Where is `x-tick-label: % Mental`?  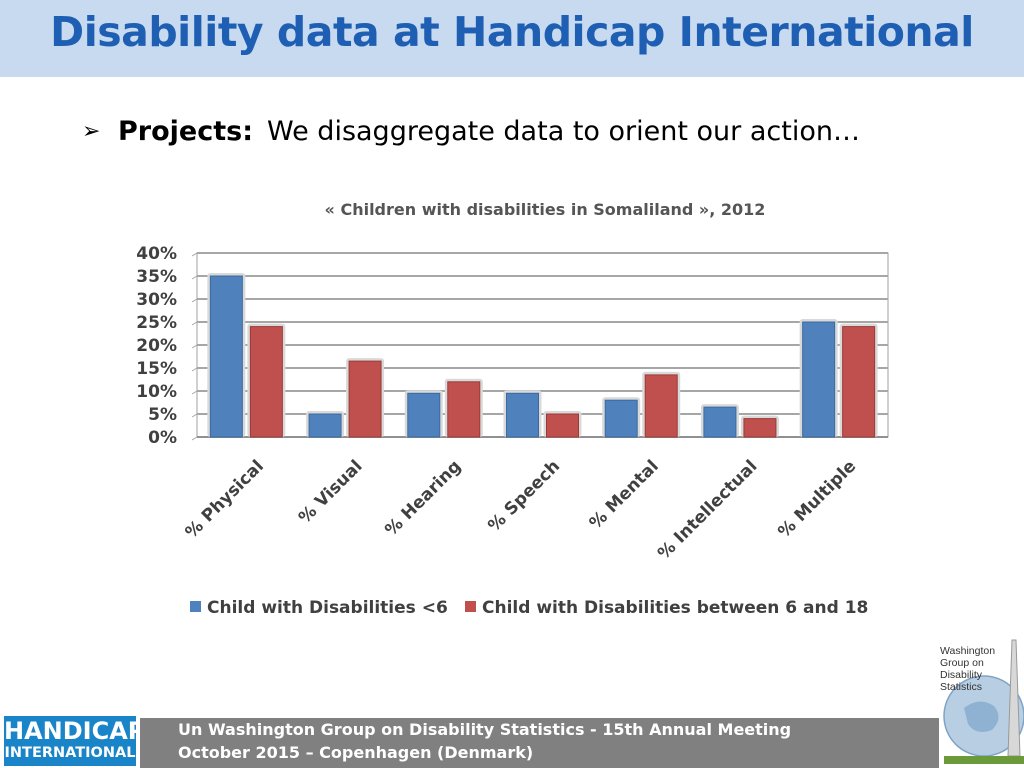
x-tick-label: % Mental is located at coordinates (624, 494).